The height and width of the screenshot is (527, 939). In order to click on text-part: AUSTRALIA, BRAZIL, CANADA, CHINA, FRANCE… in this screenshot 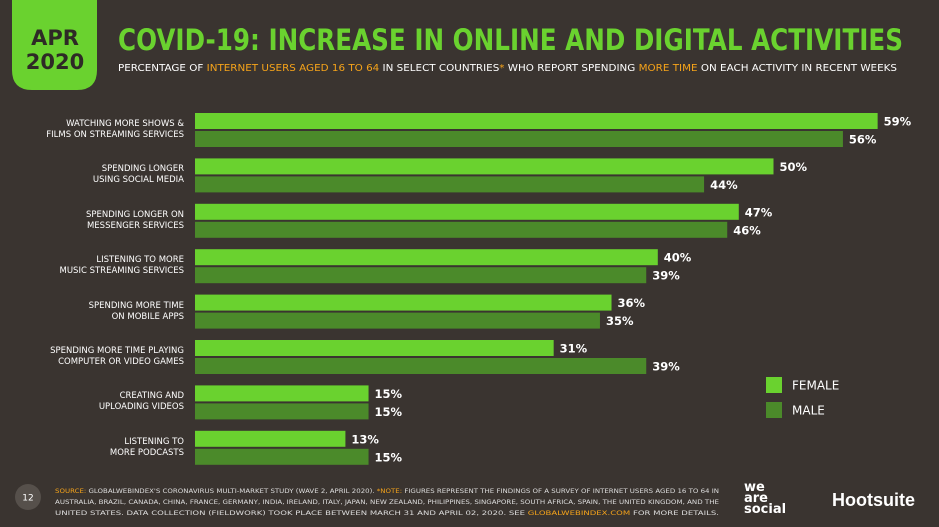, I will do `click(387, 502)`.